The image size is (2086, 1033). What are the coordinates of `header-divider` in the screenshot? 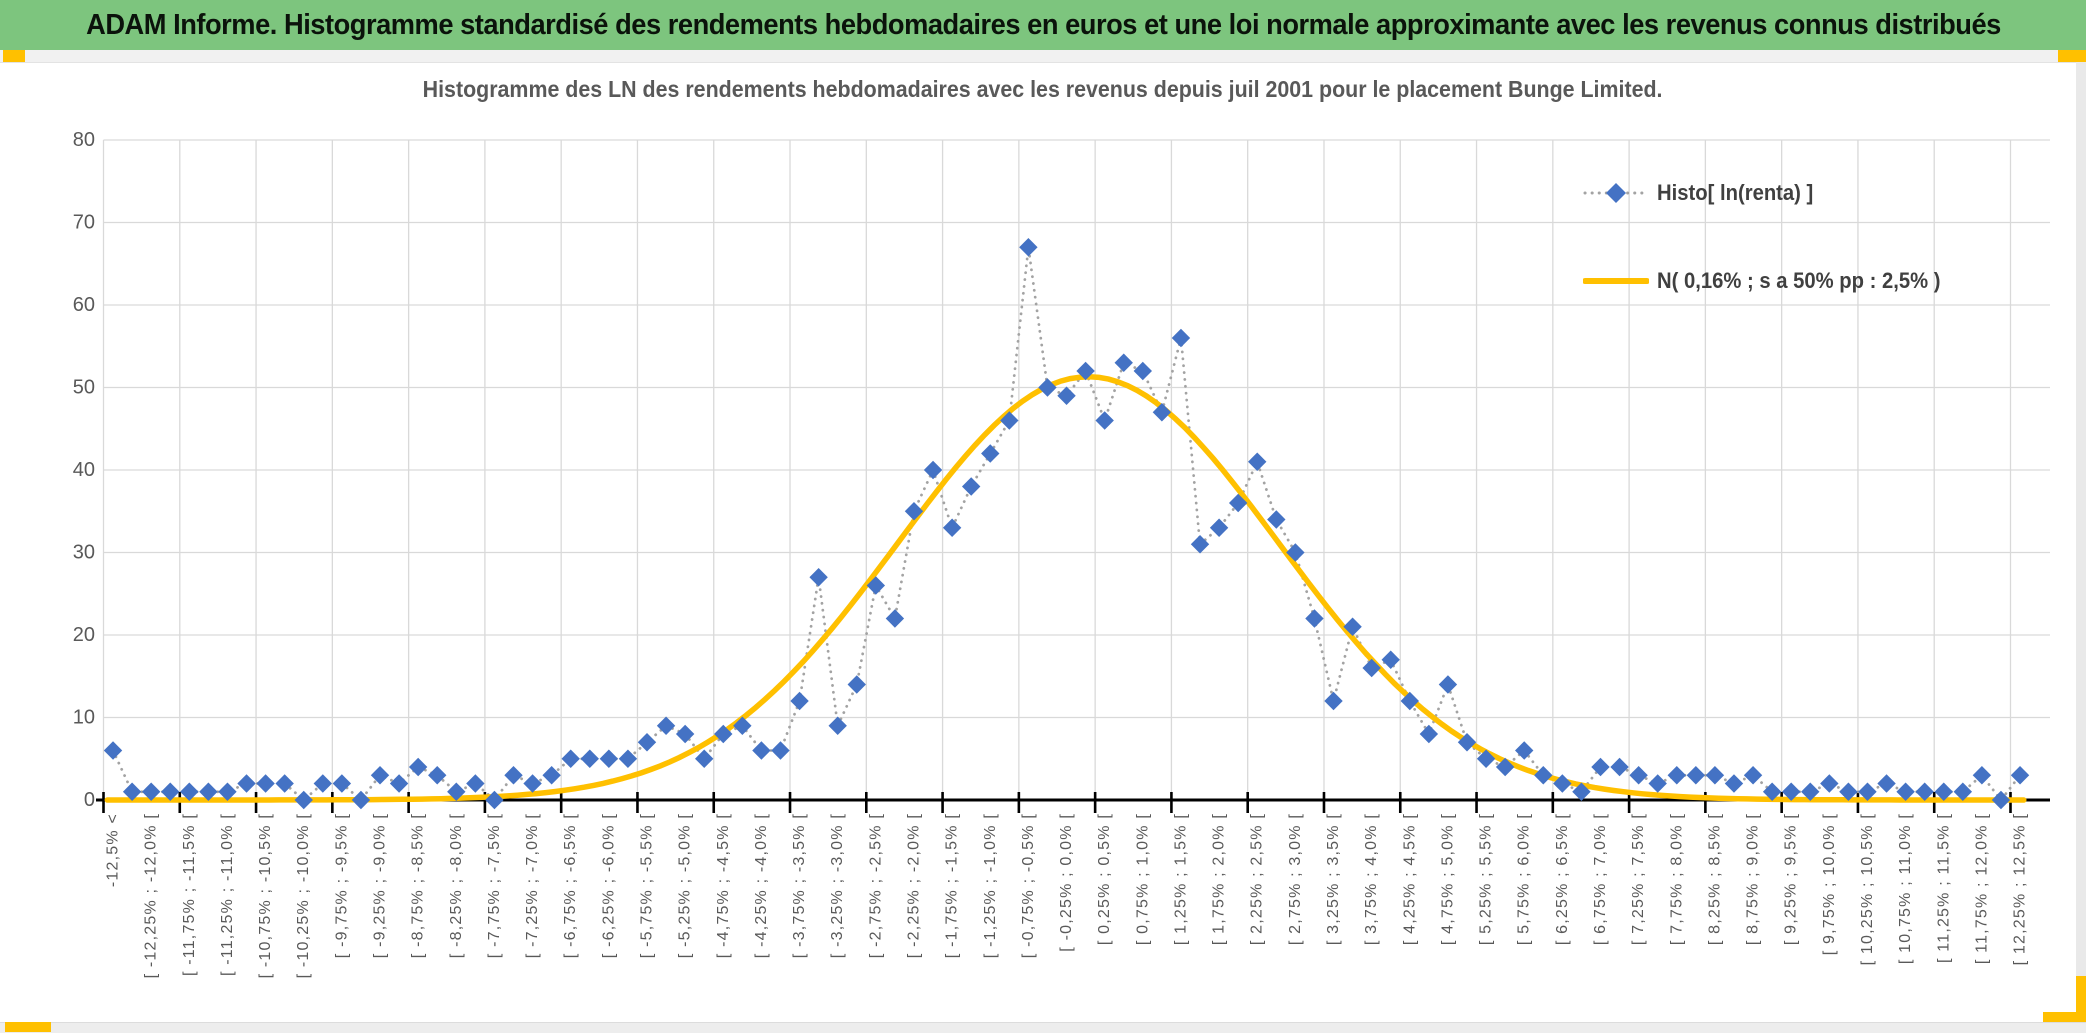 It's located at (1043, 56).